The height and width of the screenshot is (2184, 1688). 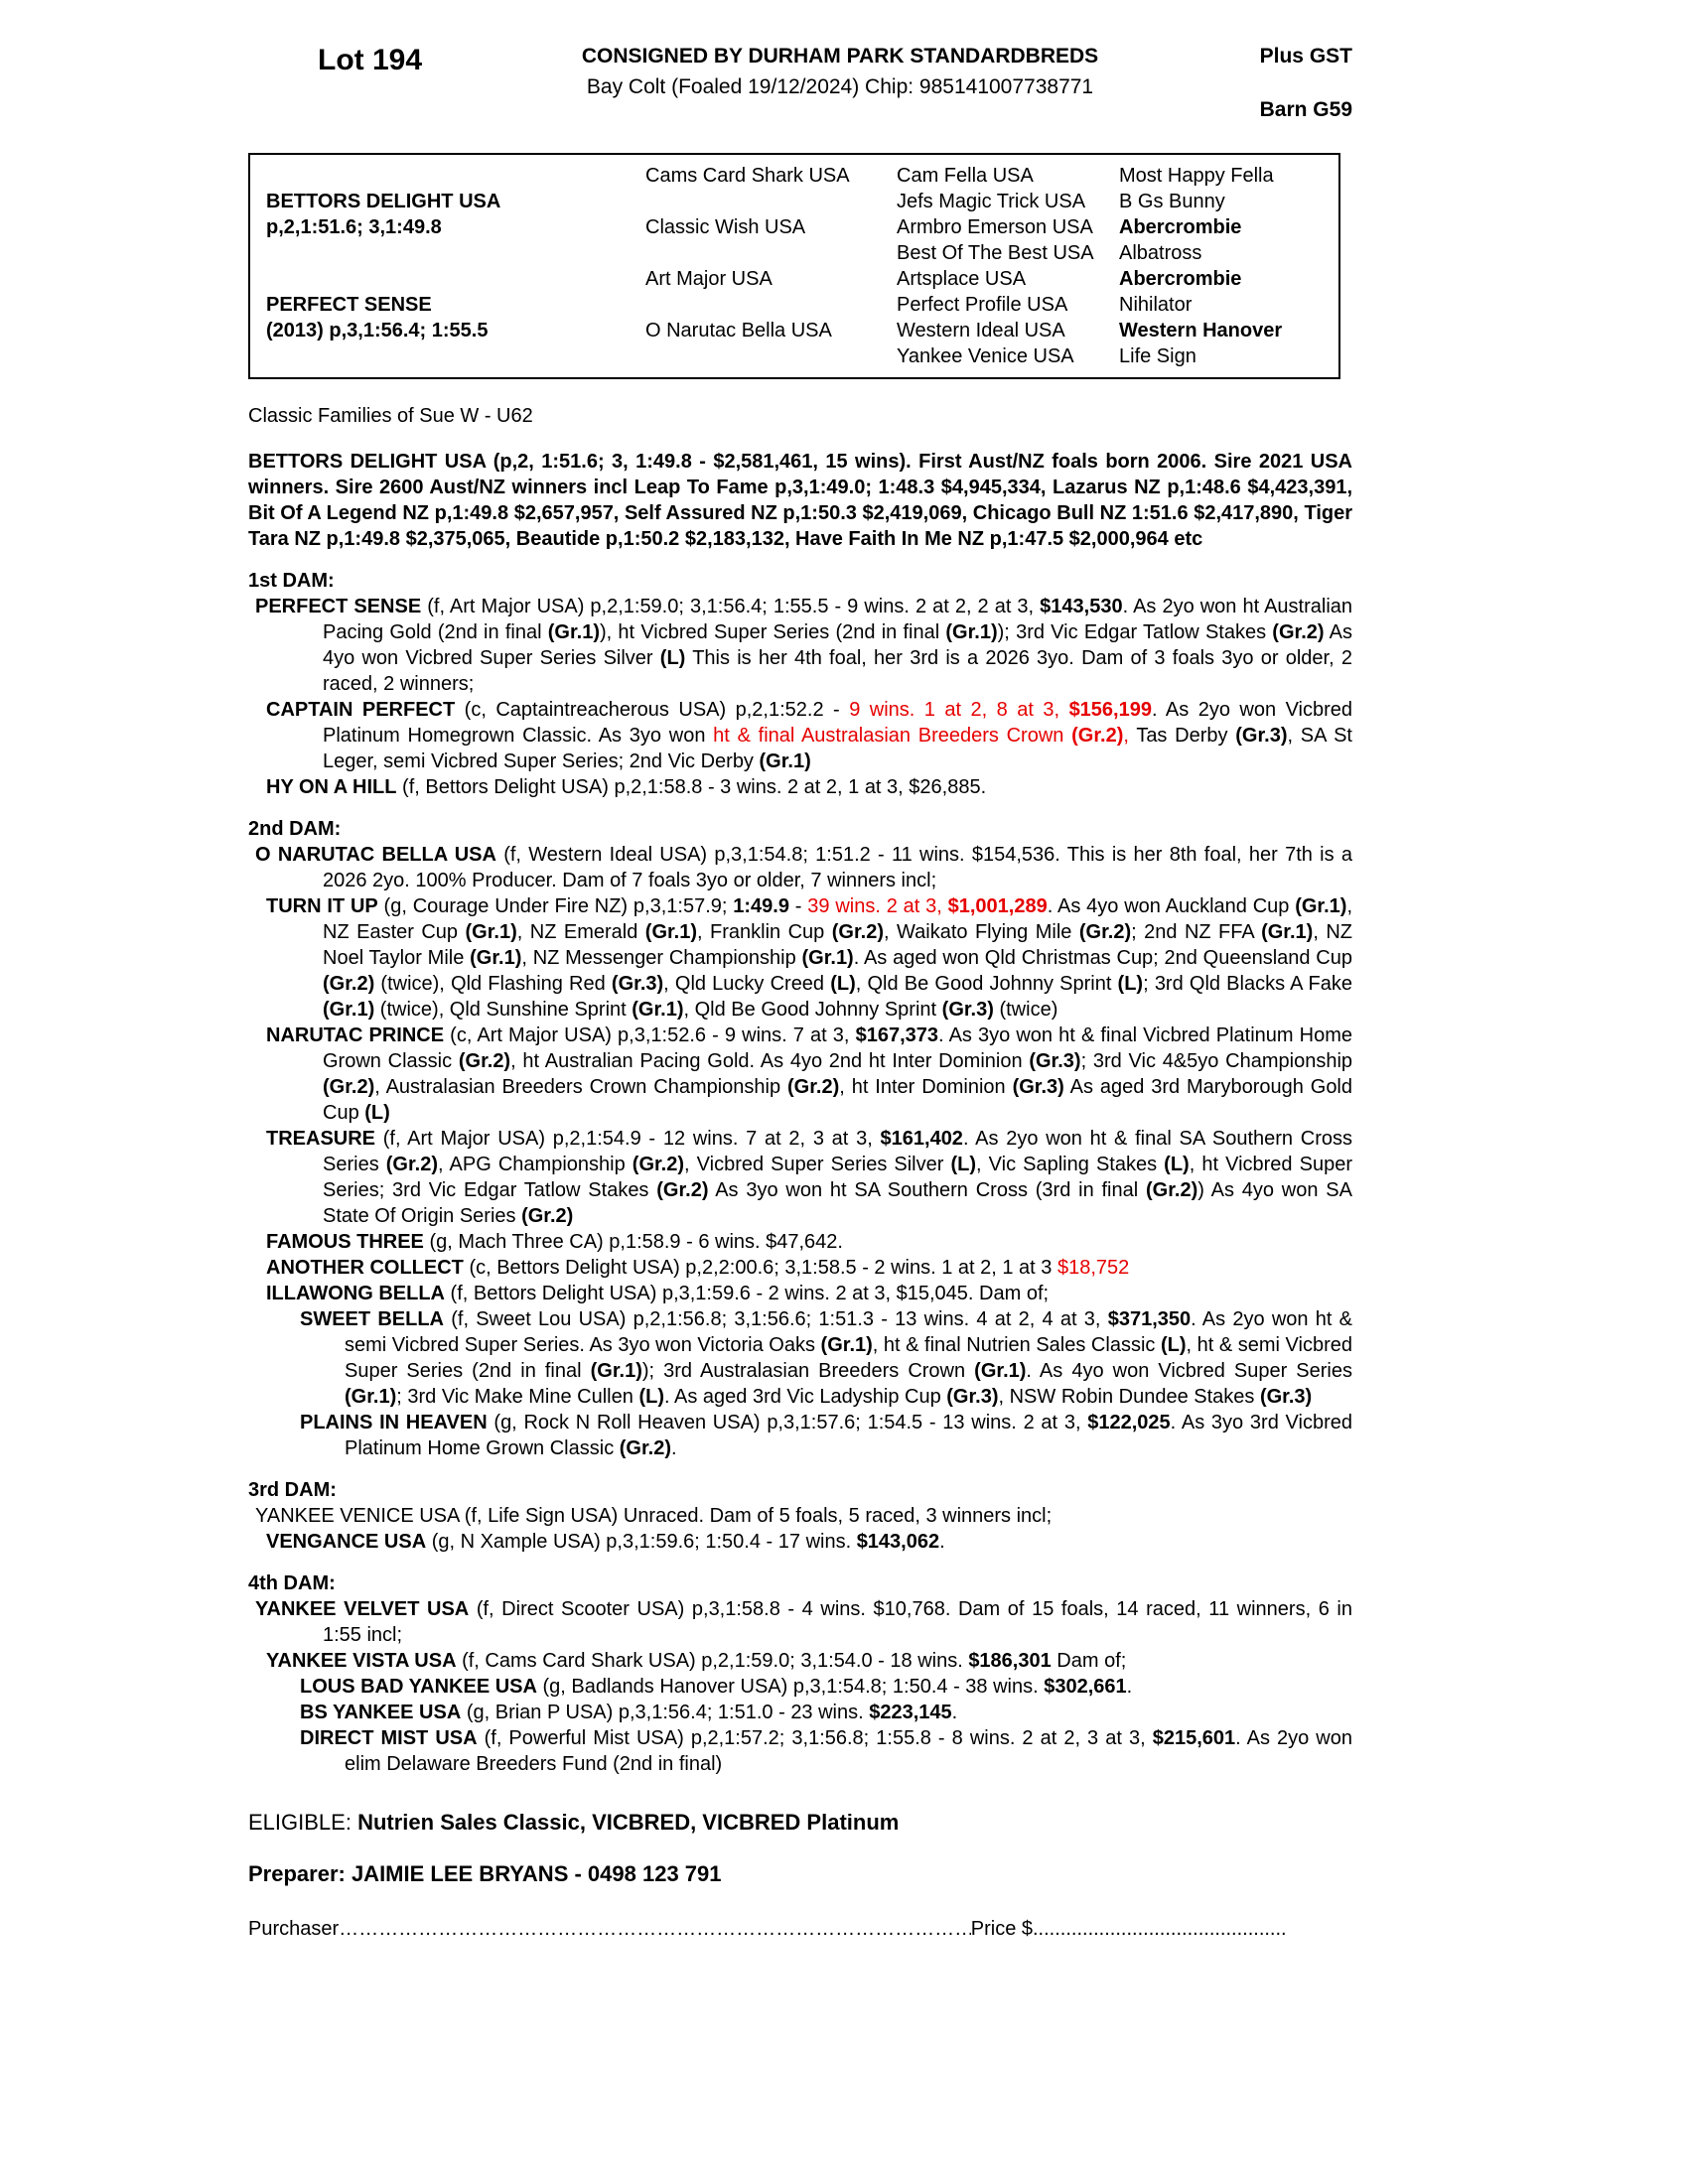 I want to click on gen3-ancestor: Cam Fella USA, so click(x=965, y=176).